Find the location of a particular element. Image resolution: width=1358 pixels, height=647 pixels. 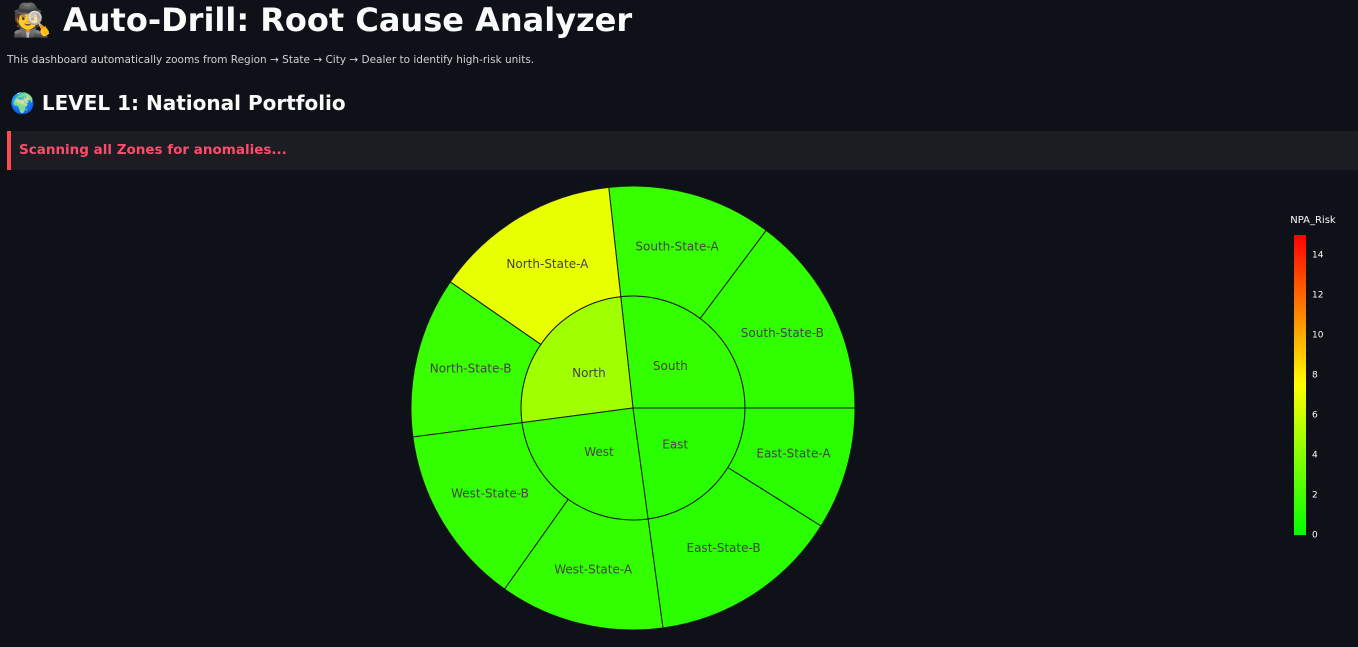

sector-label: South is located at coordinates (670, 366).